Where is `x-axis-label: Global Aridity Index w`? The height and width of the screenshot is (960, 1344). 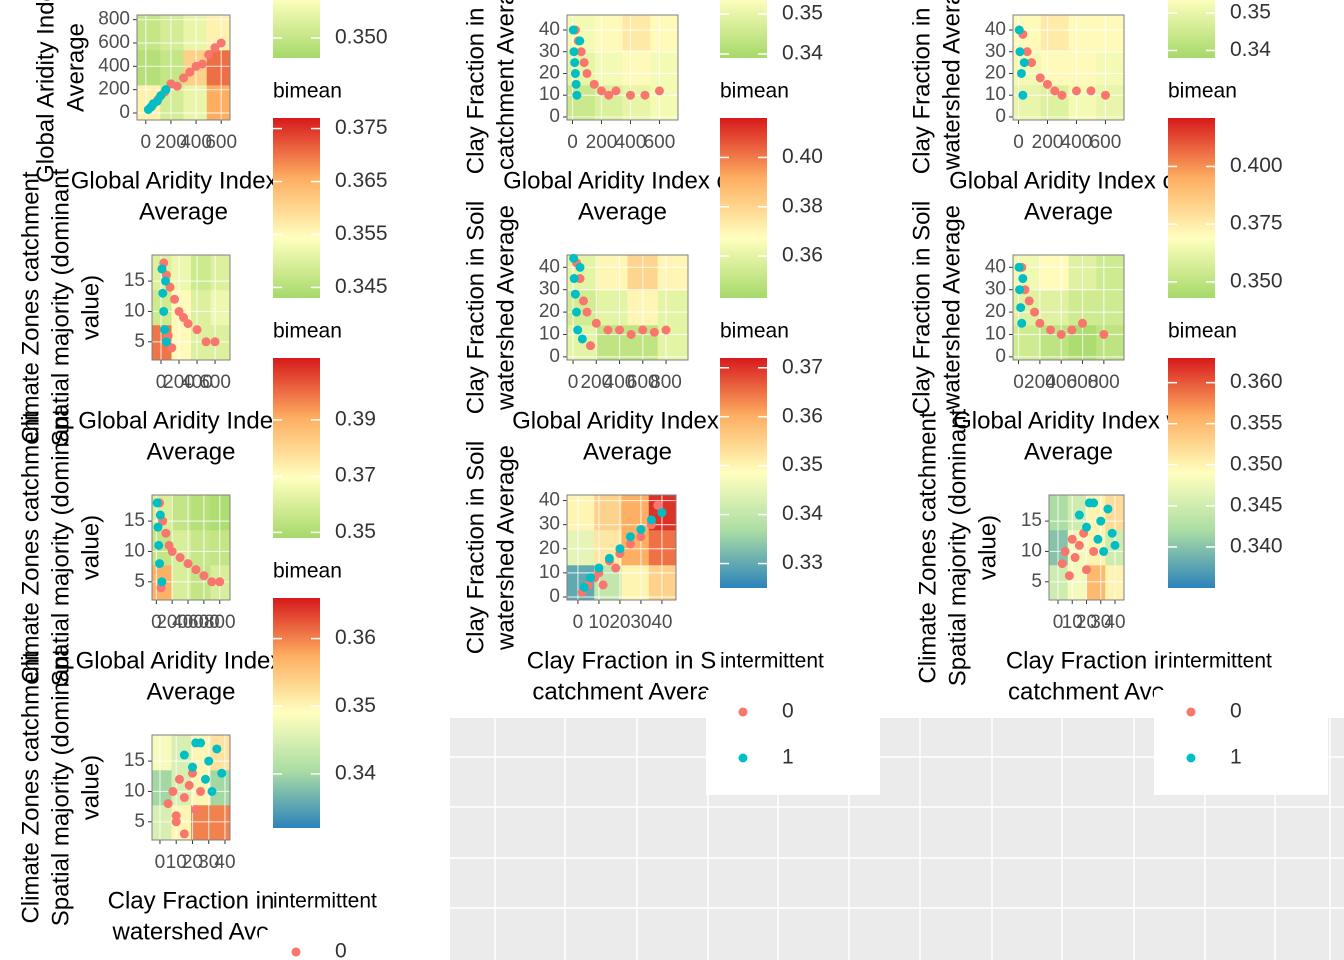 x-axis-label: Global Aridity Index w is located at coordinates (1068, 420).